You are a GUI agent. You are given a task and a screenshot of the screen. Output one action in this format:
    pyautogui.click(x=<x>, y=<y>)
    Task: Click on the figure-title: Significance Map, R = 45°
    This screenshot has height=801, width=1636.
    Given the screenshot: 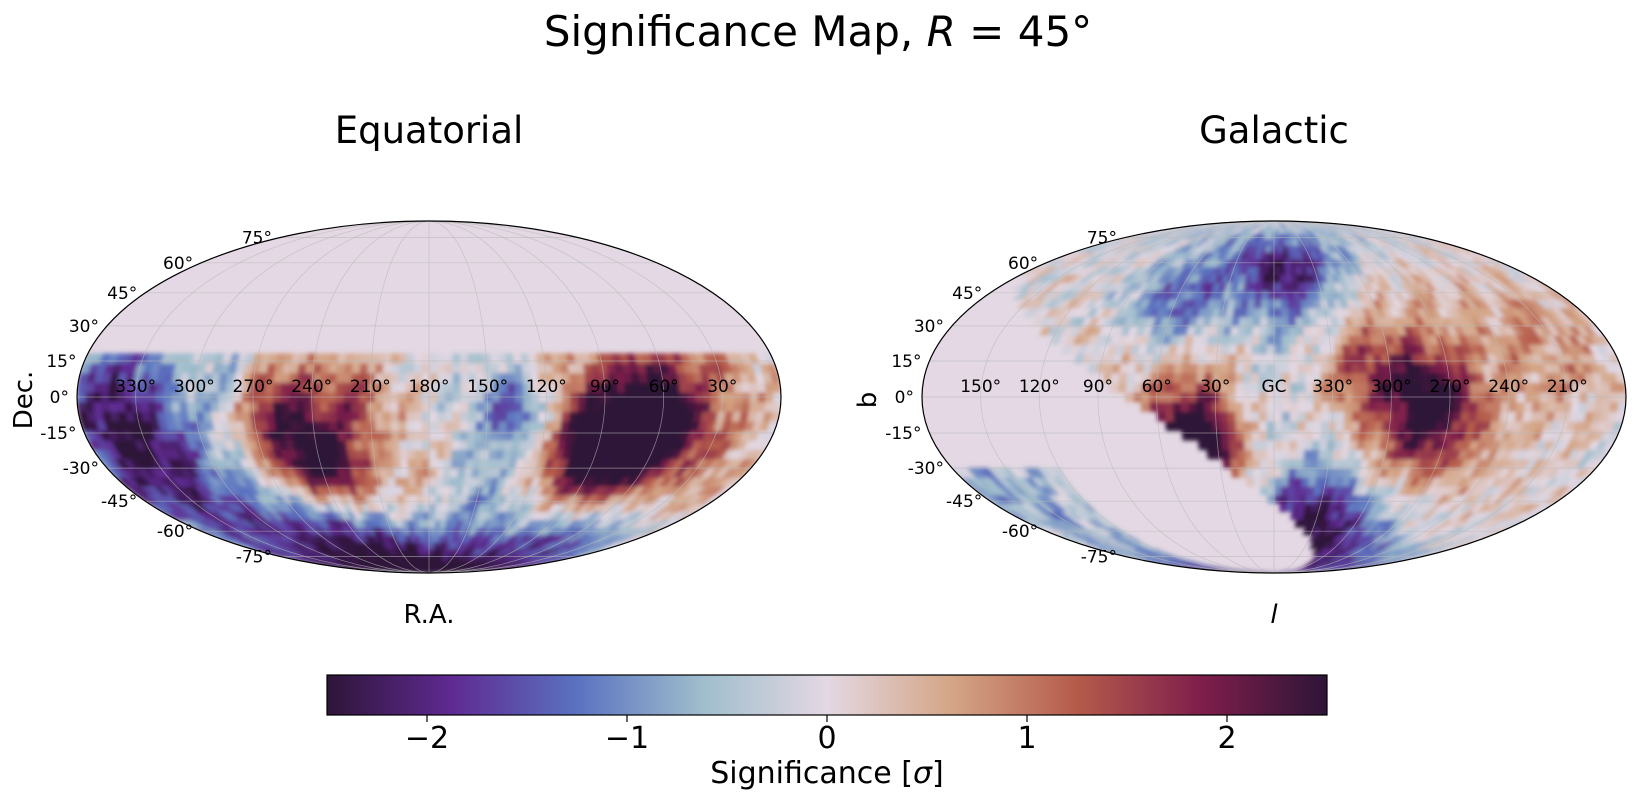 What is the action you would take?
    pyautogui.click(x=818, y=31)
    